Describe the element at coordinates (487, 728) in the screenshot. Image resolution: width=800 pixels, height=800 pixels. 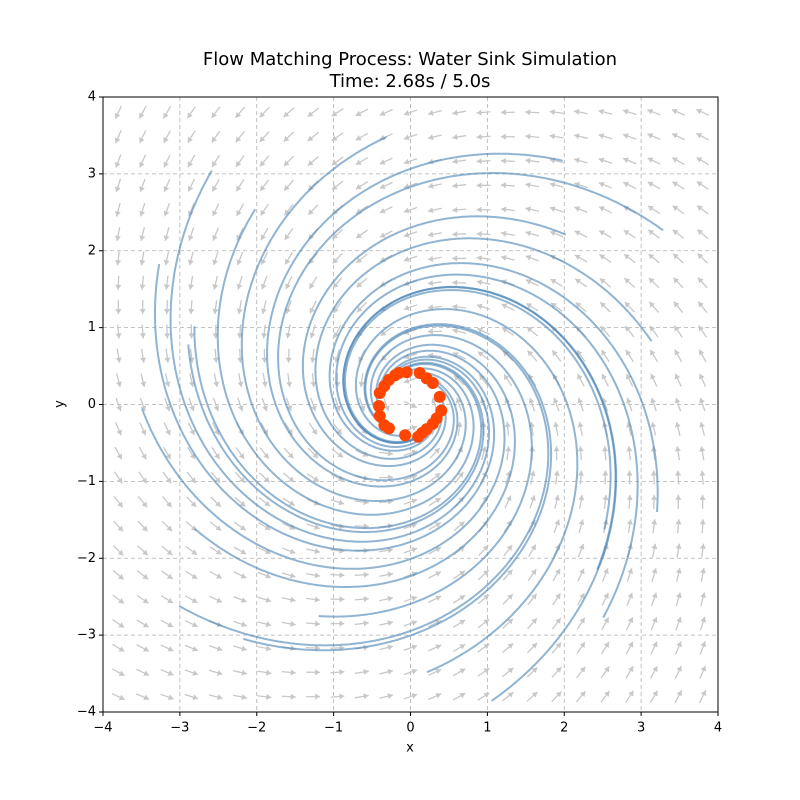
I see `x-tick-label: 1` at that location.